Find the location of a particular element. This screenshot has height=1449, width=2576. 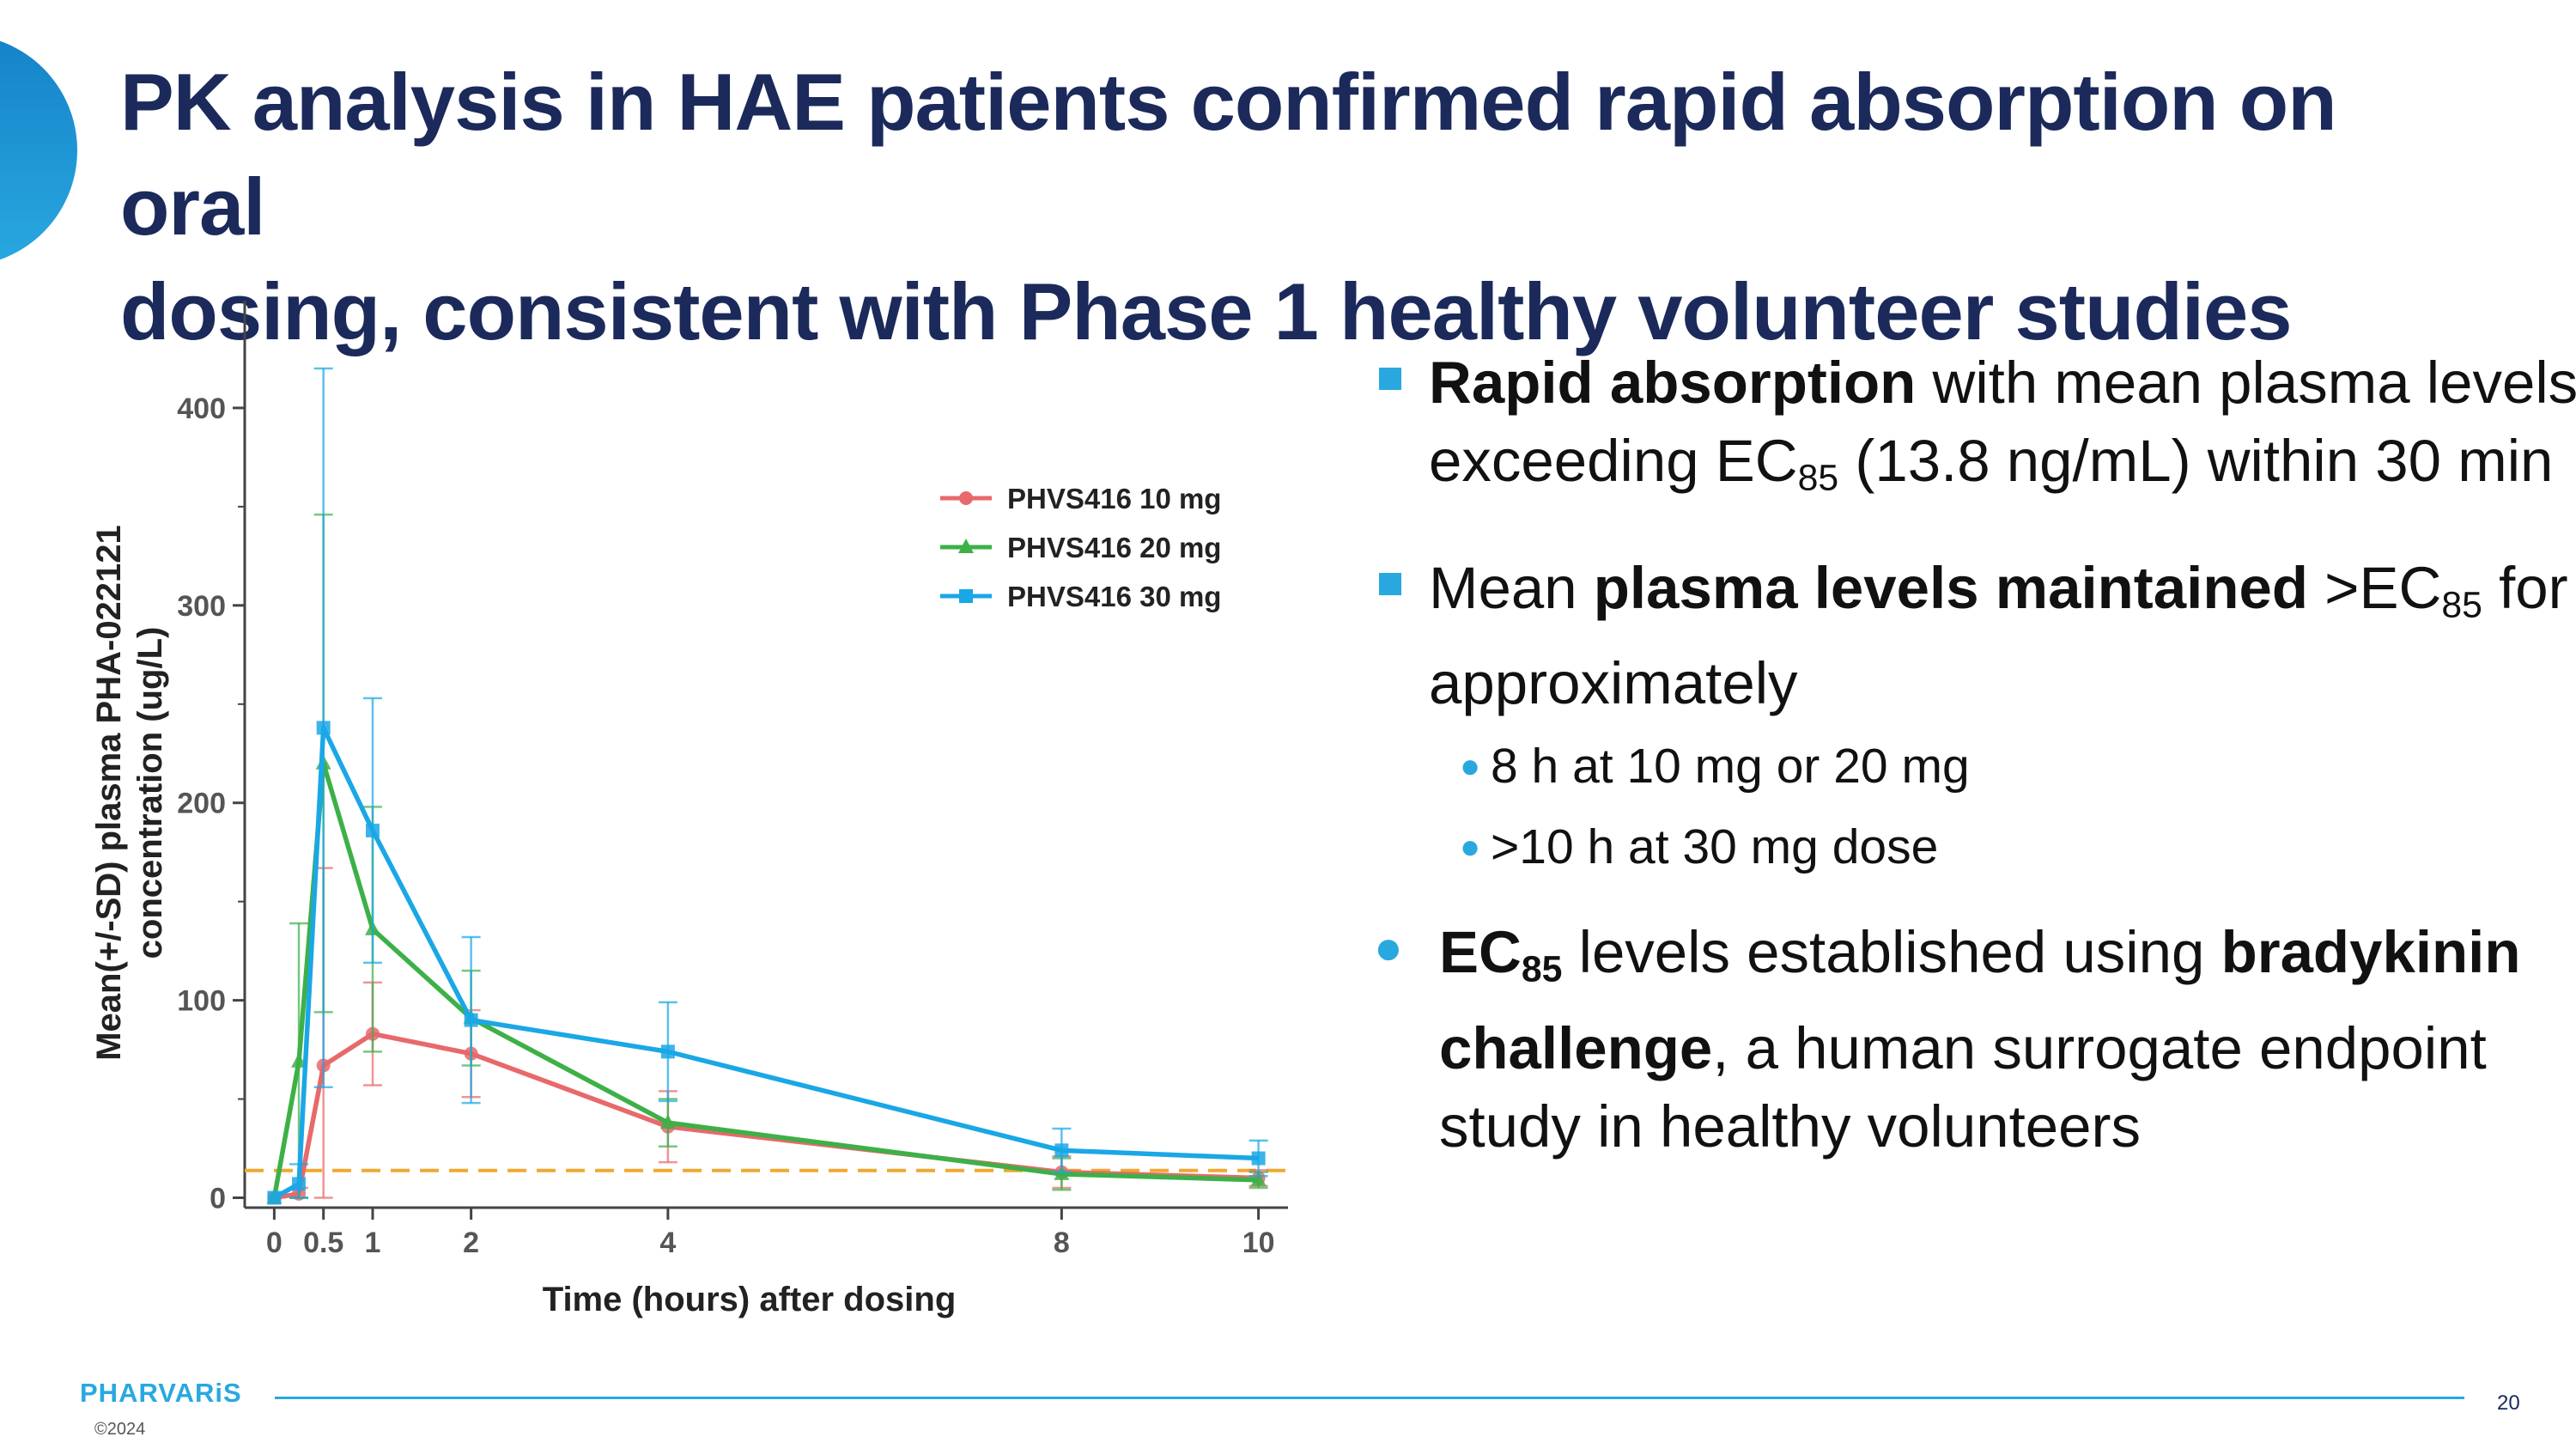

bullet-text: , a human surrogate endpoint is located at coordinates (2099, 1048).